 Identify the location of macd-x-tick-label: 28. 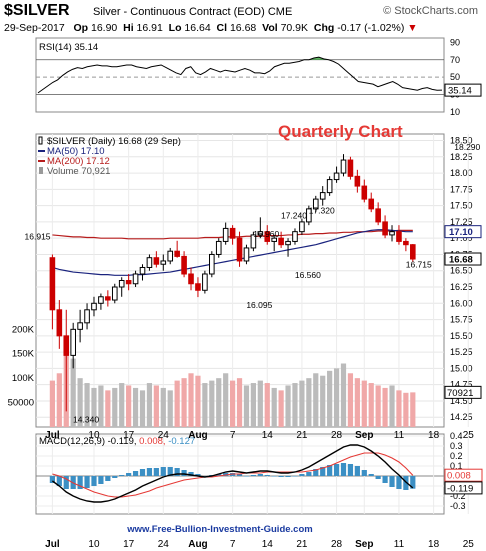
(337, 544).